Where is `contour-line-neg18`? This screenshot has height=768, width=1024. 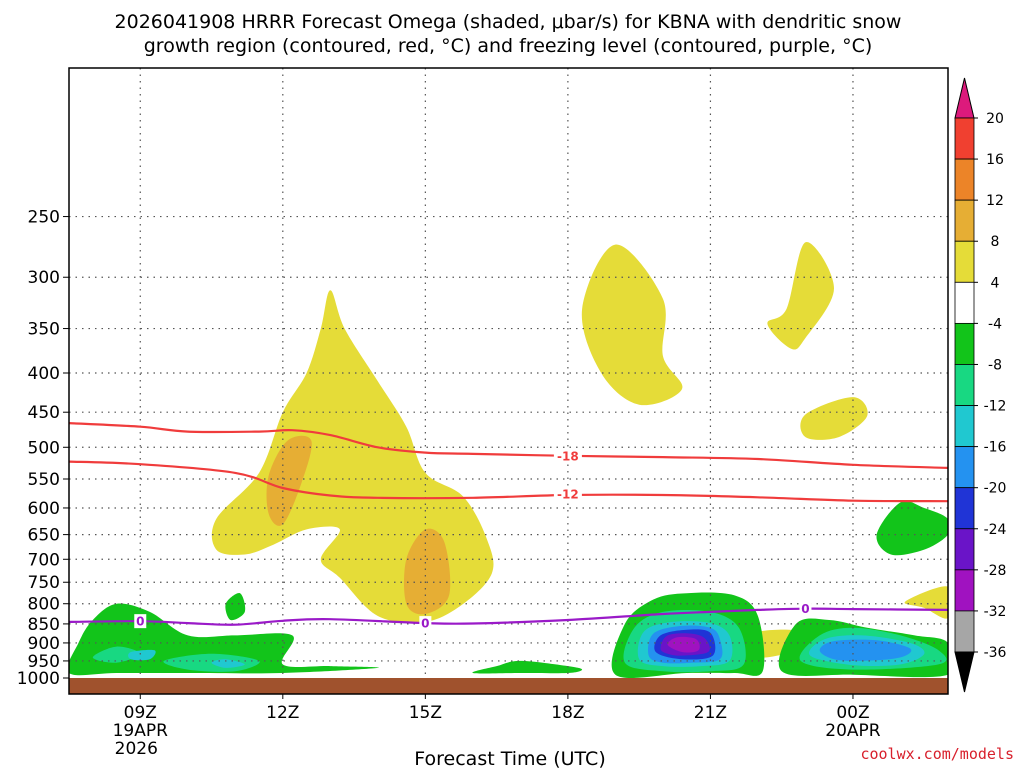
contour-line-neg18 is located at coordinates (508, 445).